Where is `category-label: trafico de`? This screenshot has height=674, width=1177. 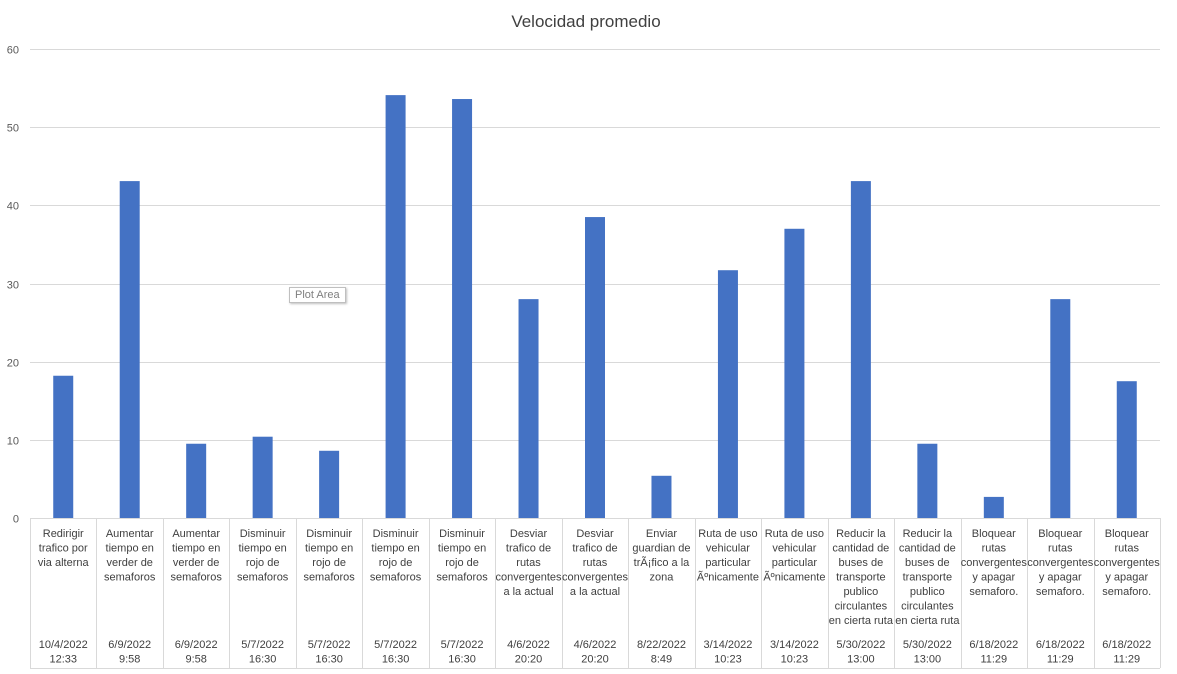
category-label: trafico de is located at coordinates (594, 549).